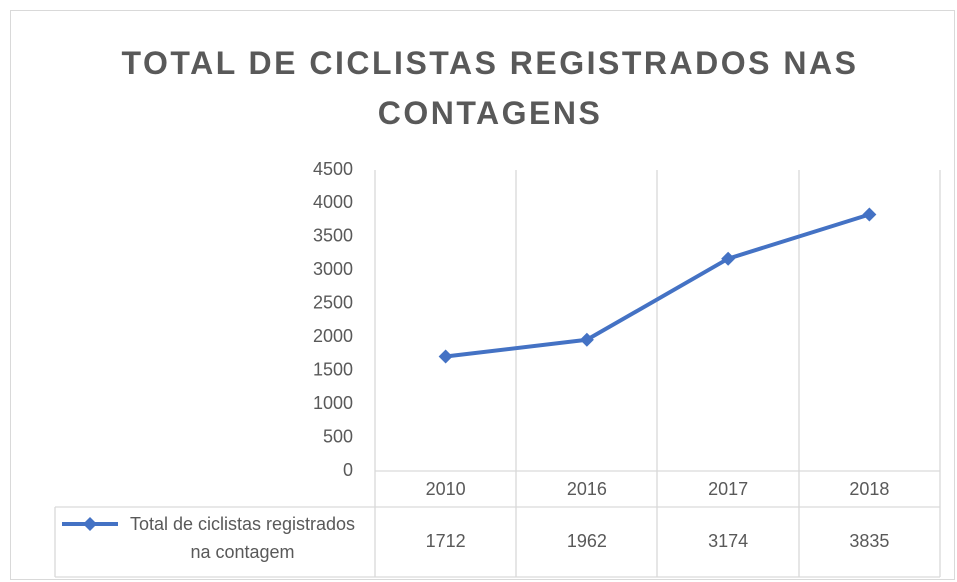 This screenshot has height=582, width=957. I want to click on y-tick-label: 2000, so click(333, 336).